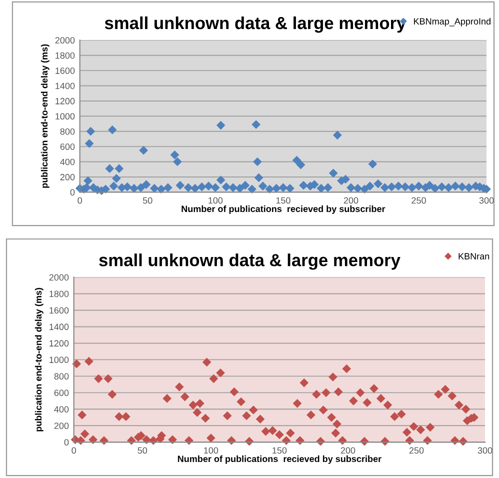  What do you see at coordinates (474, 256) in the screenshot?
I see `legend-label: KBNran` at bounding box center [474, 256].